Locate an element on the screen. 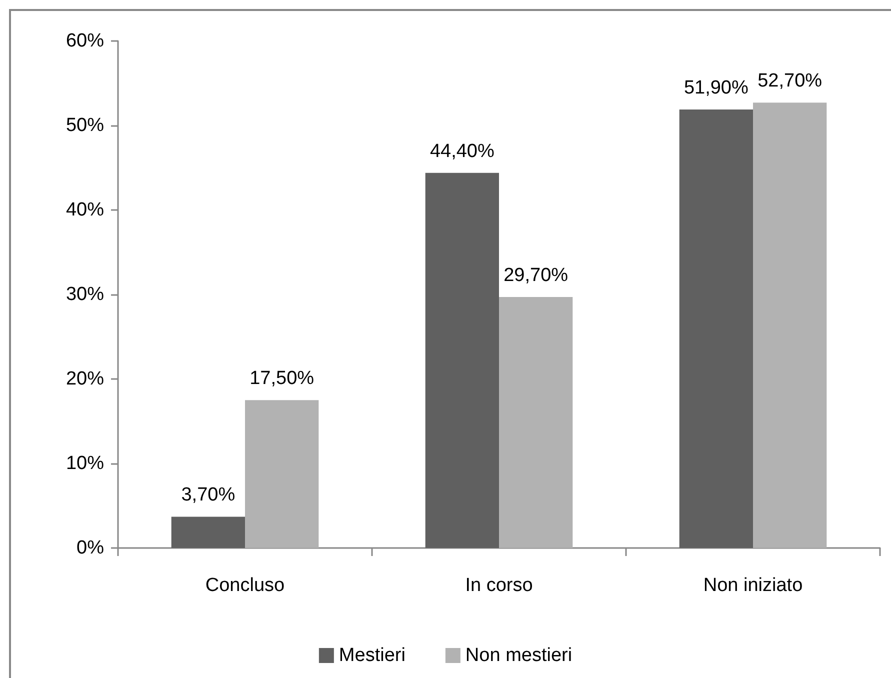 The height and width of the screenshot is (678, 891). y-tick-label: 40% is located at coordinates (85, 210).